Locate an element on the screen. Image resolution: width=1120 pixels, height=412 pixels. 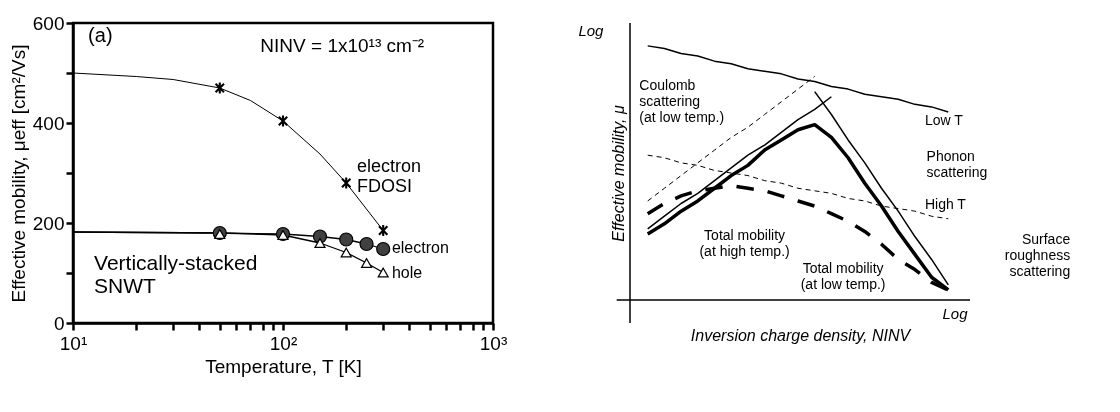
x-tick-label: 10² is located at coordinates (283, 343).